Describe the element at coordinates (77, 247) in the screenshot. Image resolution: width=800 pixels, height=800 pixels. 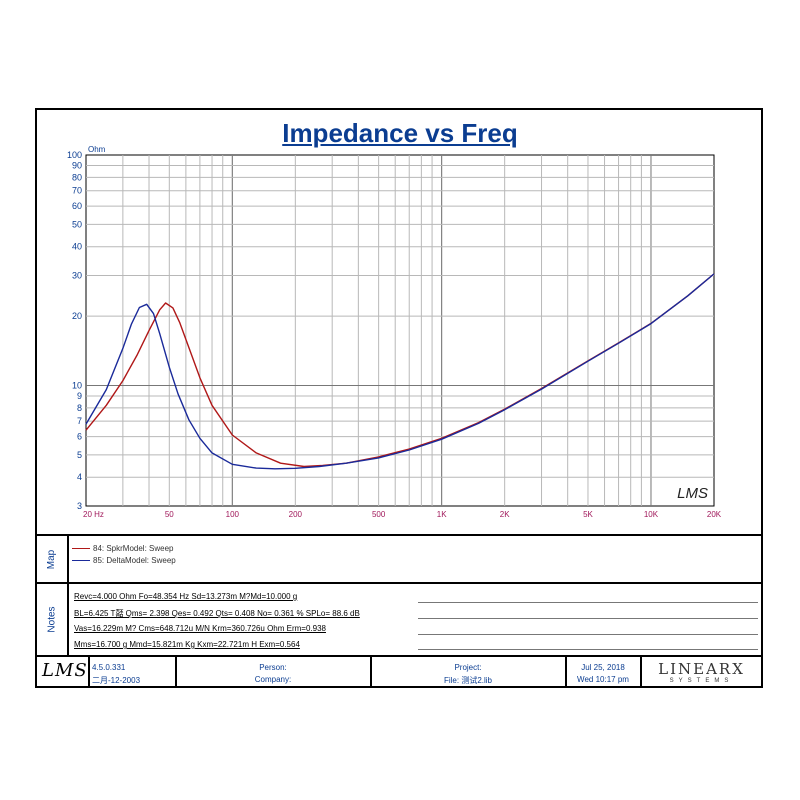
I see `y-tick-label: 40` at that location.